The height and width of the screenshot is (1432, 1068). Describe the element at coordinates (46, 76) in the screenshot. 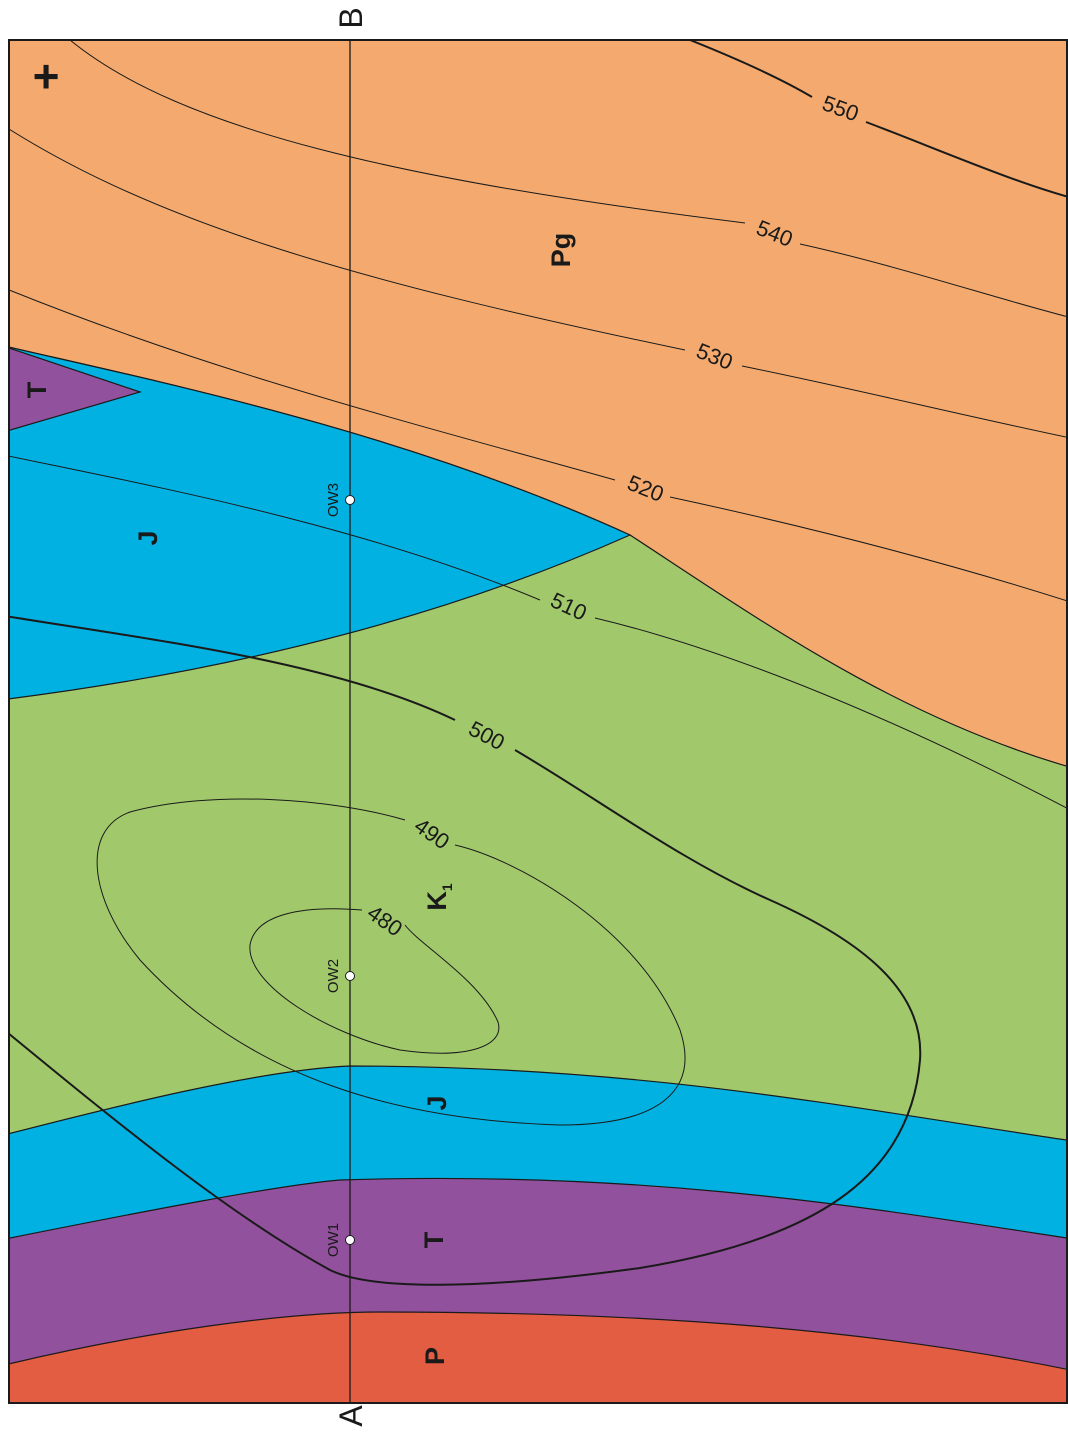

I see `north-marker-cross: +` at that location.